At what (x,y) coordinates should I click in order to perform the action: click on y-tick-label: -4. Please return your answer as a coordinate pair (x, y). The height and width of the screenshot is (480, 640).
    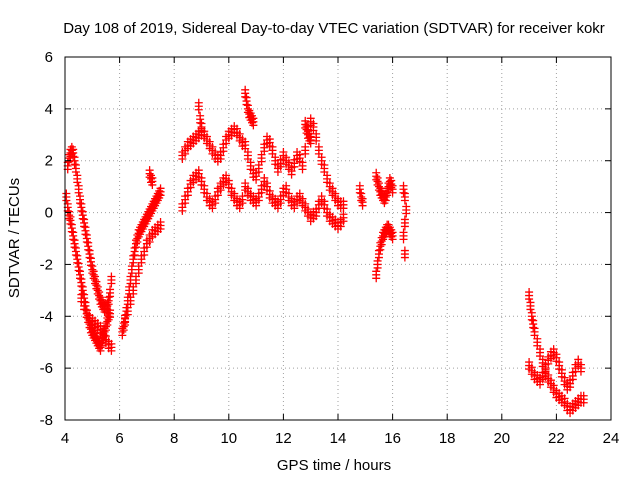
    Looking at the image, I should click on (46, 316).